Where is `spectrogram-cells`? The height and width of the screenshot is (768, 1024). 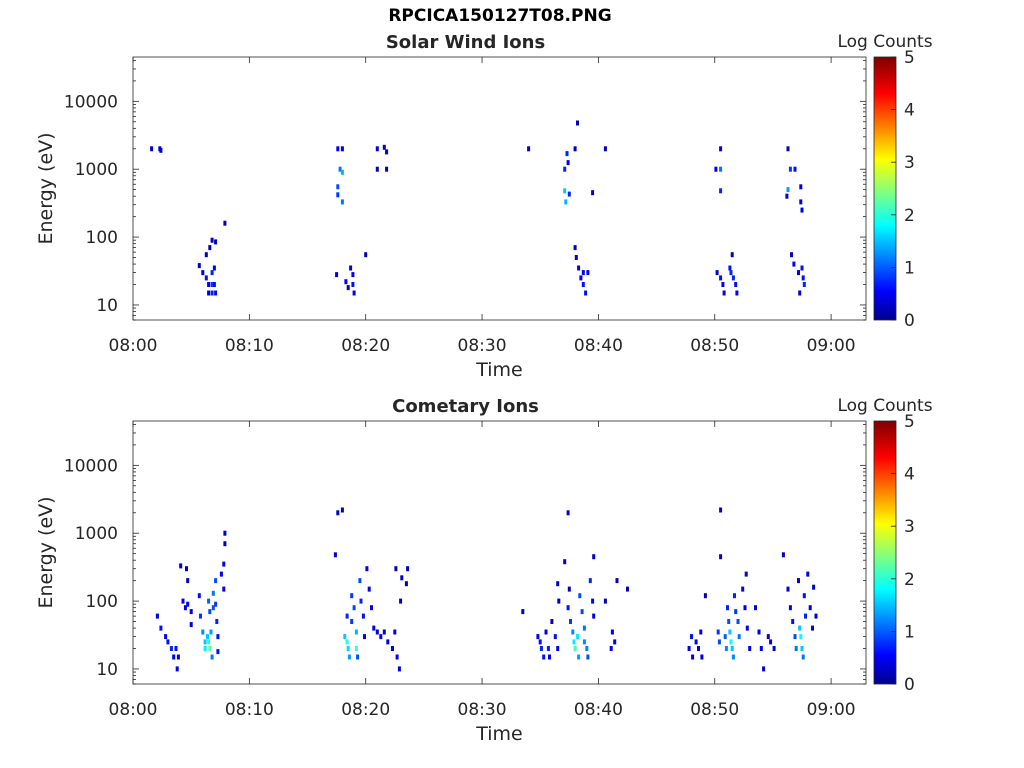
spectrogram-cells is located at coordinates (478, 208).